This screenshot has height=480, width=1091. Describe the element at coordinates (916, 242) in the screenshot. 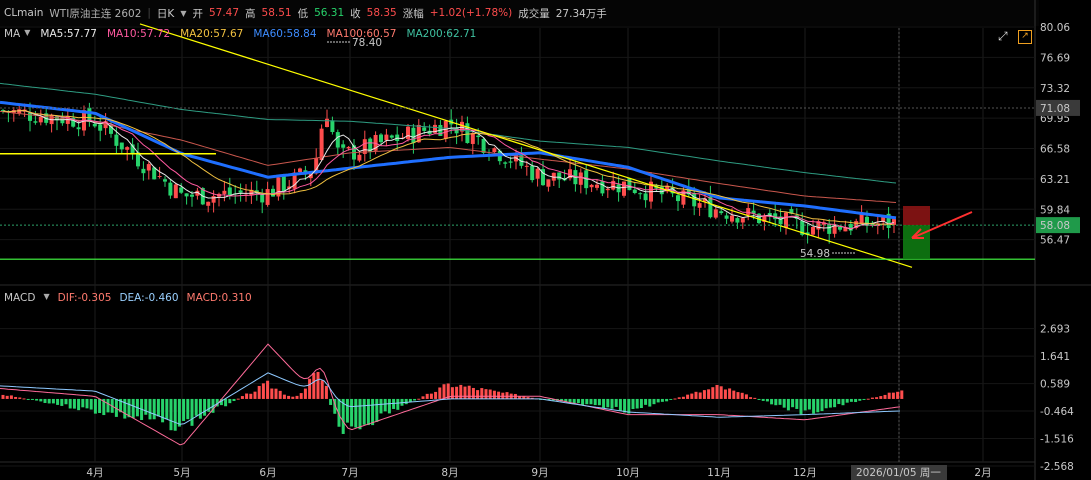

I see `stop-loss-box` at that location.